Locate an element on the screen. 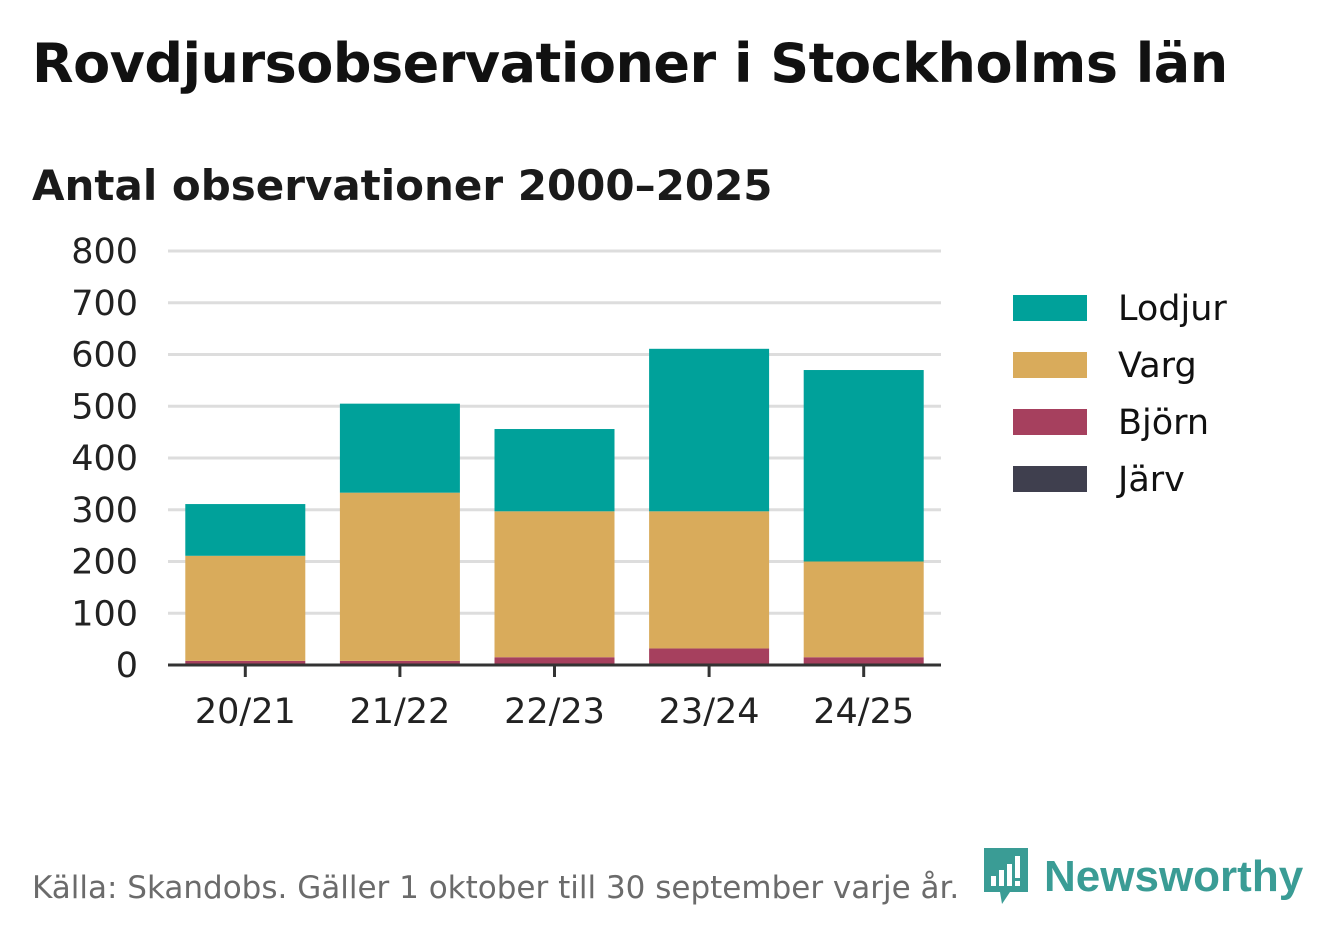 This screenshot has width=1322, height=939. y-tick-label: 100 is located at coordinates (104, 614).